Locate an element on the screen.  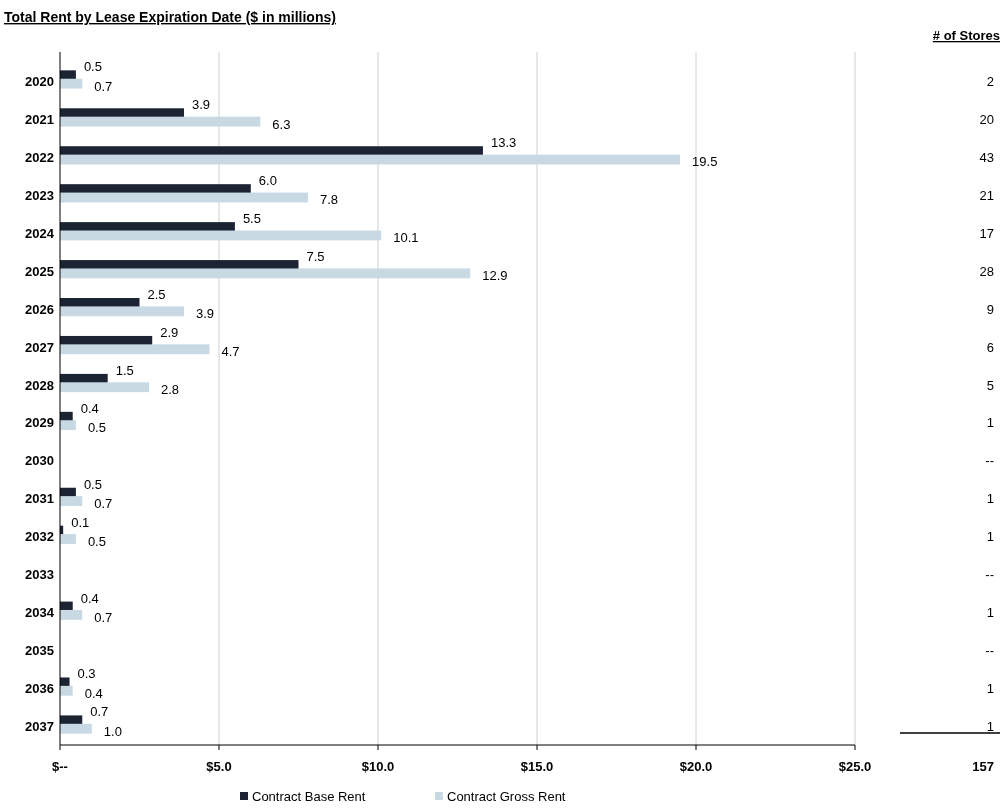
x-tick-label: $5.0 is located at coordinates (219, 766).